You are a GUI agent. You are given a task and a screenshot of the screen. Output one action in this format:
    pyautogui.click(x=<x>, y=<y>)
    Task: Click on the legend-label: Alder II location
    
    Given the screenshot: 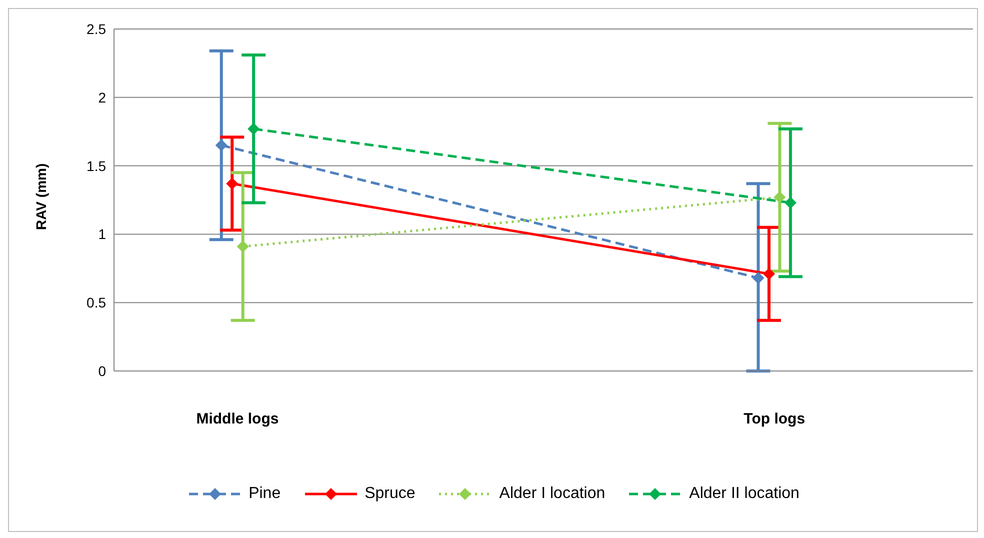 What is the action you would take?
    pyautogui.click(x=744, y=494)
    